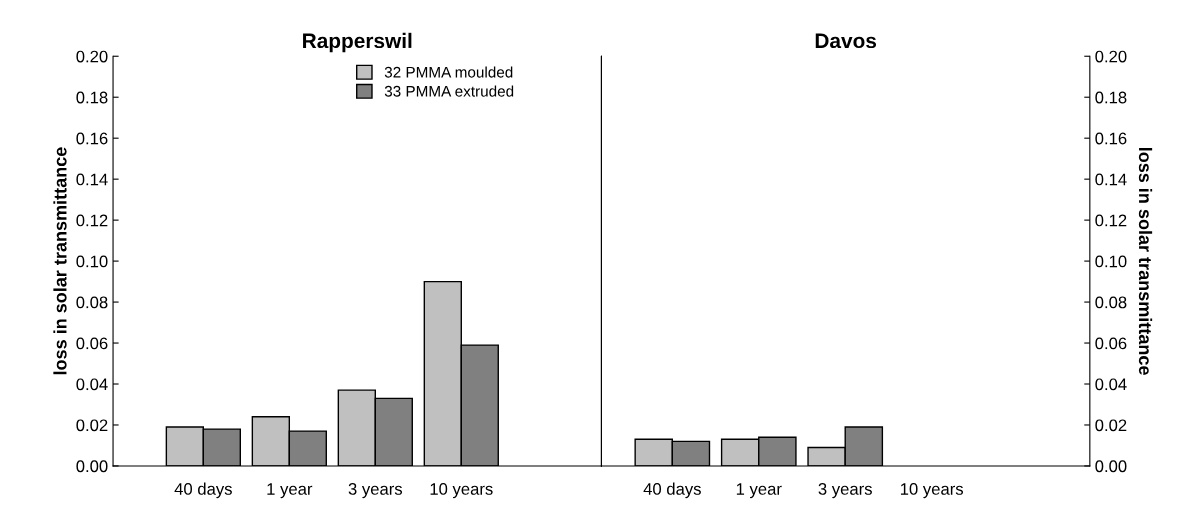 This screenshot has height=516, width=1195. I want to click on legend-label: 33 PMMA extruded, so click(449, 91).